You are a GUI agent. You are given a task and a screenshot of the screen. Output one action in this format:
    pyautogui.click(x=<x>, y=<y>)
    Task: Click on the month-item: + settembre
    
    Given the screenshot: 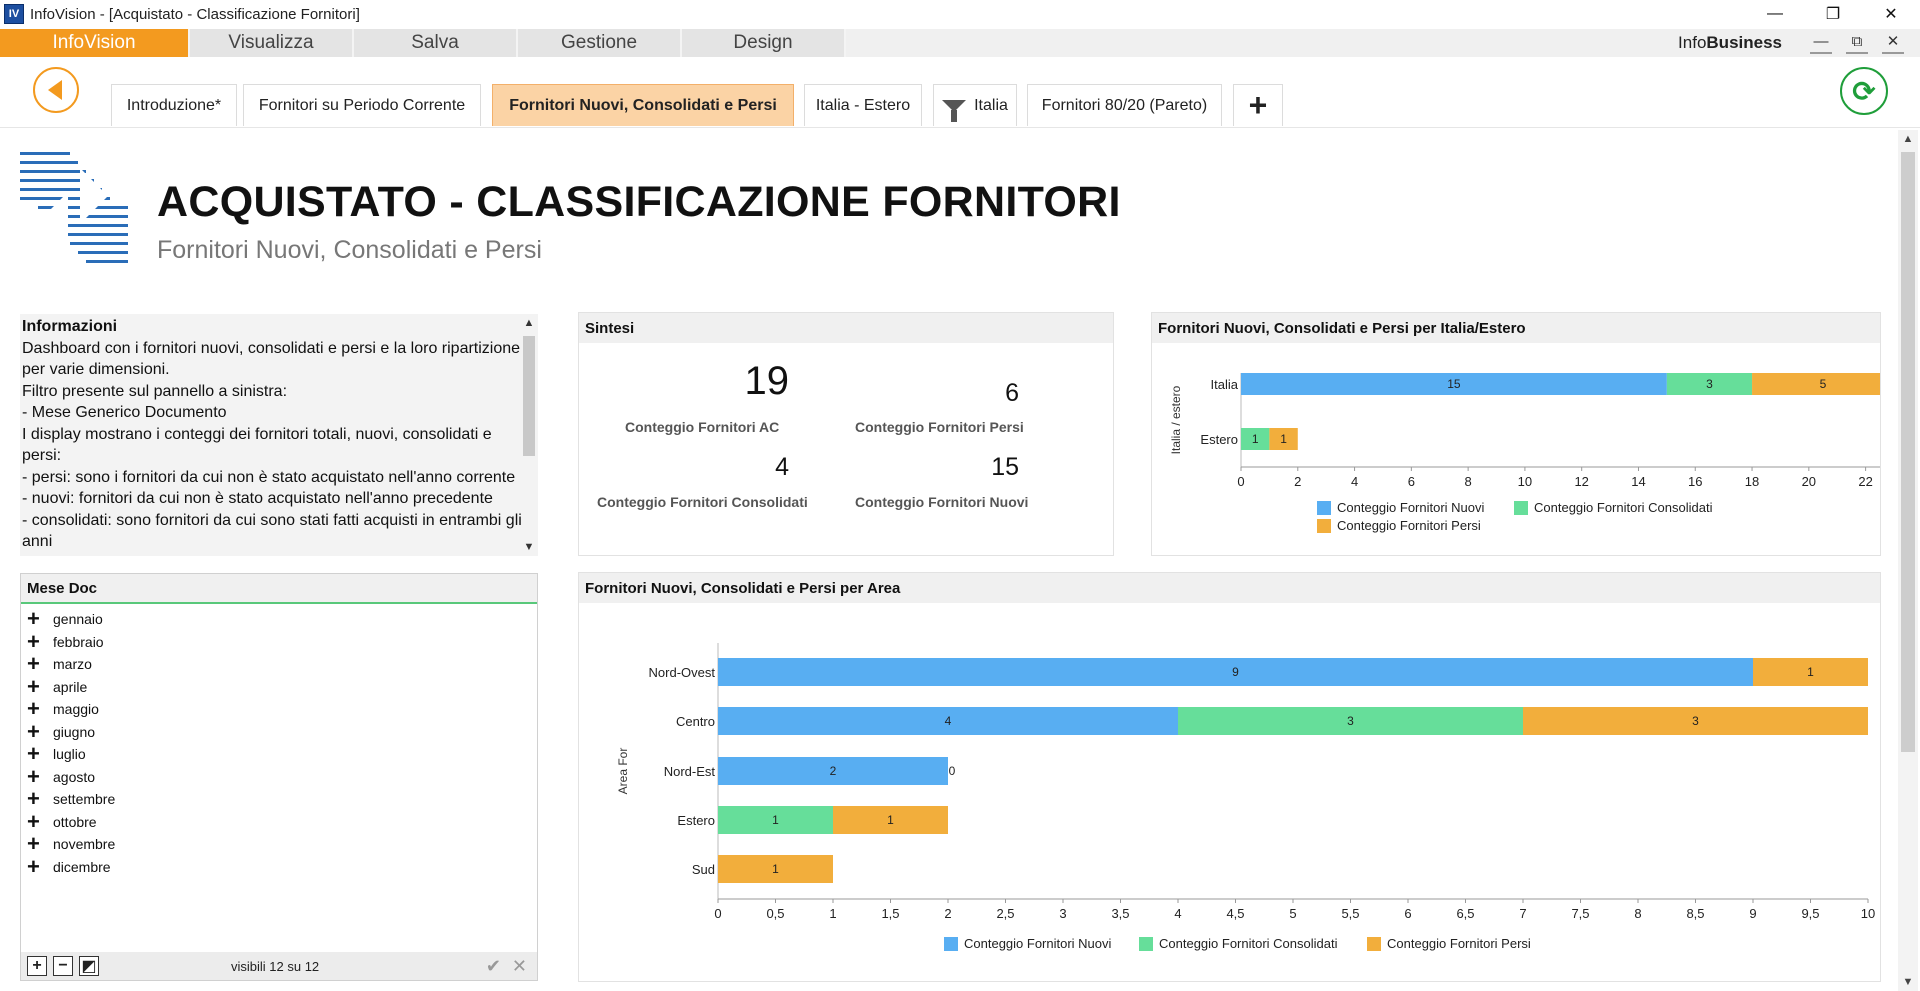 What is the action you would take?
    pyautogui.click(x=279, y=799)
    